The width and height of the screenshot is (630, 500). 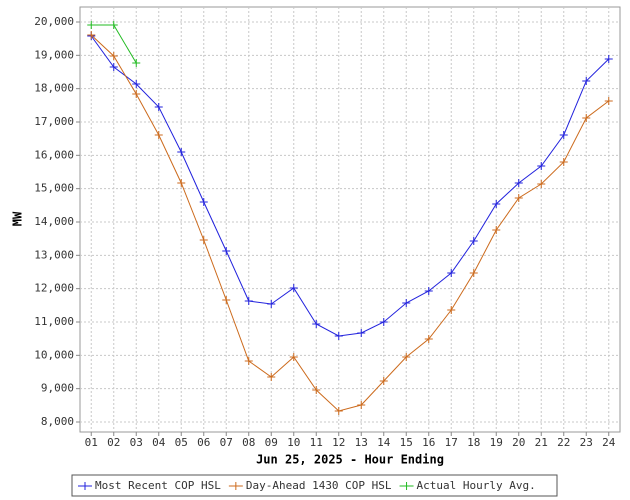 I want to click on x-tick-label: 24, so click(x=609, y=442).